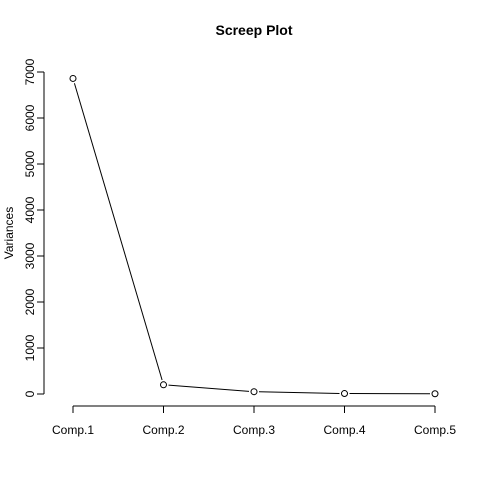  What do you see at coordinates (254, 430) in the screenshot?
I see `x-tick-label: Comp.3` at bounding box center [254, 430].